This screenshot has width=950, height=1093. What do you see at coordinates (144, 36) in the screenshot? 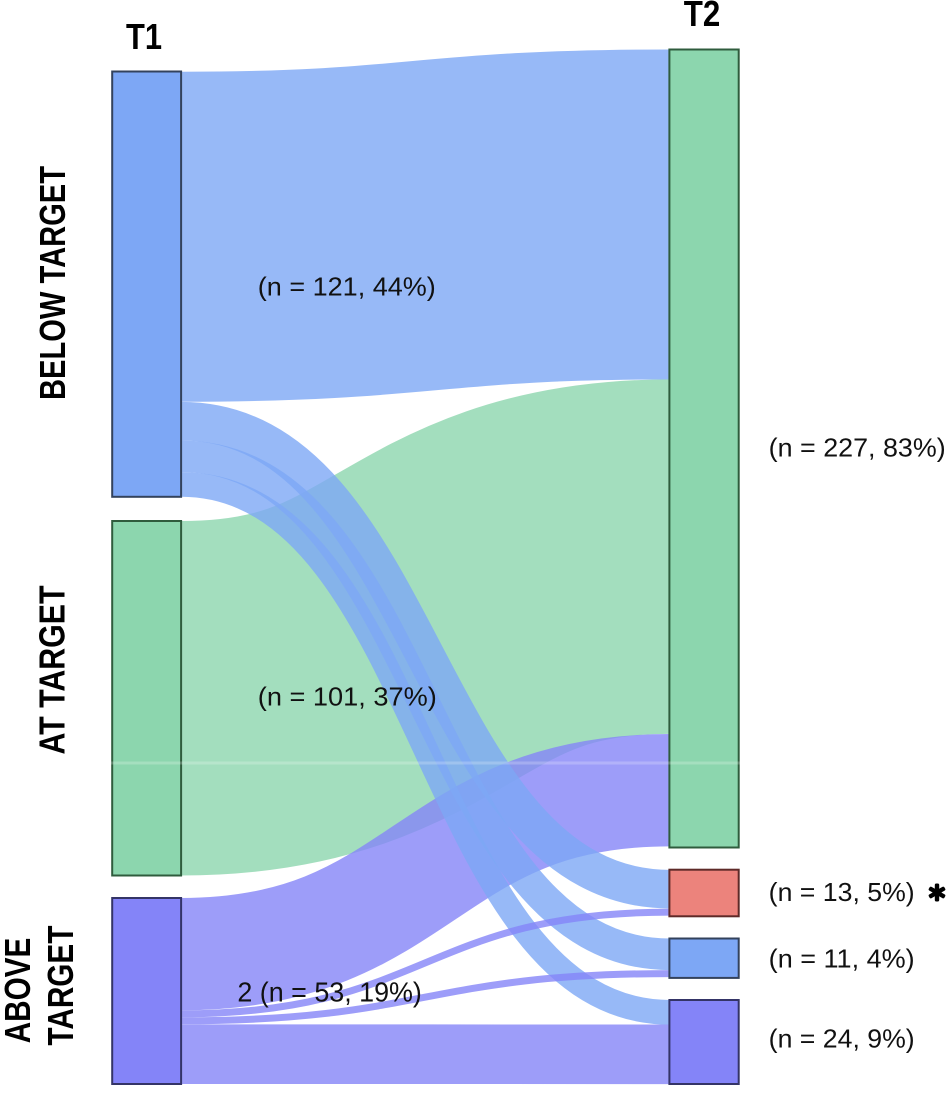
I see `svg-text: T1` at bounding box center [144, 36].